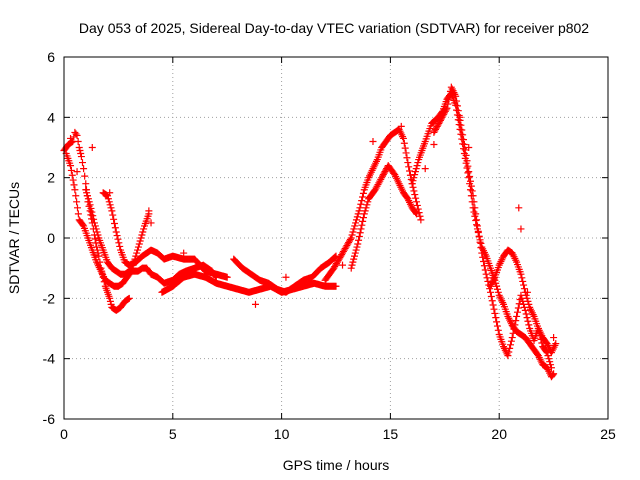 This screenshot has height=480, width=640. What do you see at coordinates (336, 465) in the screenshot?
I see `x-axis-label: GPS time / hours` at bounding box center [336, 465].